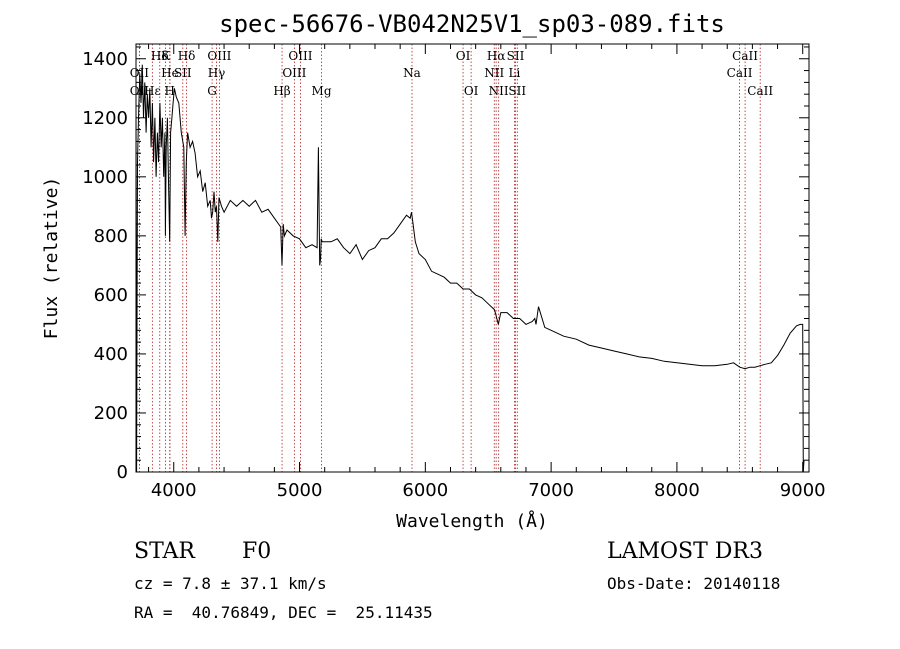  Describe the element at coordinates (111, 236) in the screenshot. I see `y-tick-label: 800` at that location.